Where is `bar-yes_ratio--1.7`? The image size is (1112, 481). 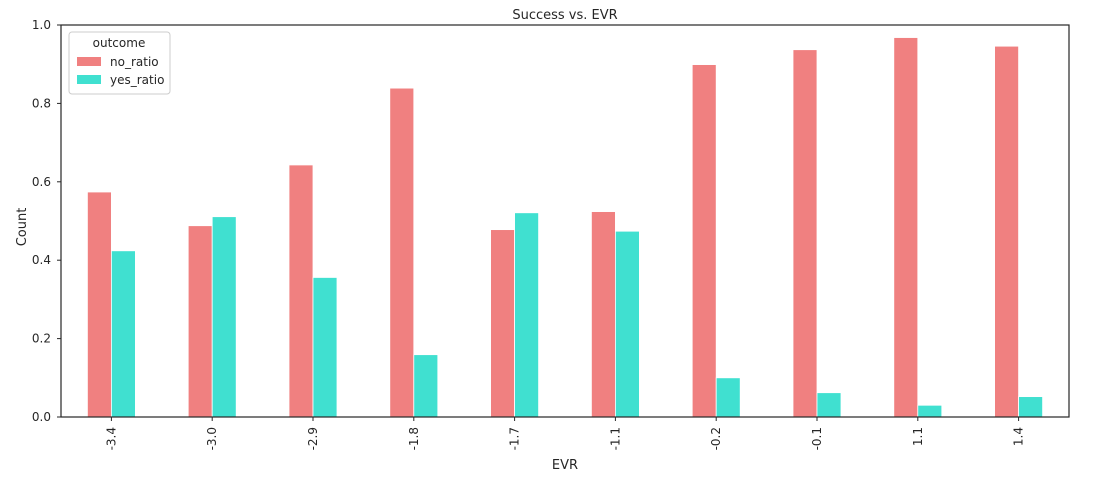 bar-yes_ratio--1.7 is located at coordinates (526, 315).